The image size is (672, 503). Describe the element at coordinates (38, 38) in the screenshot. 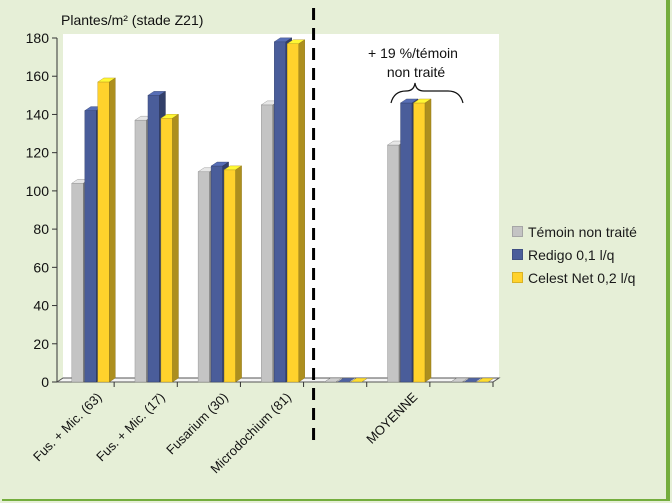

I see `y-tick-label: 180` at that location.